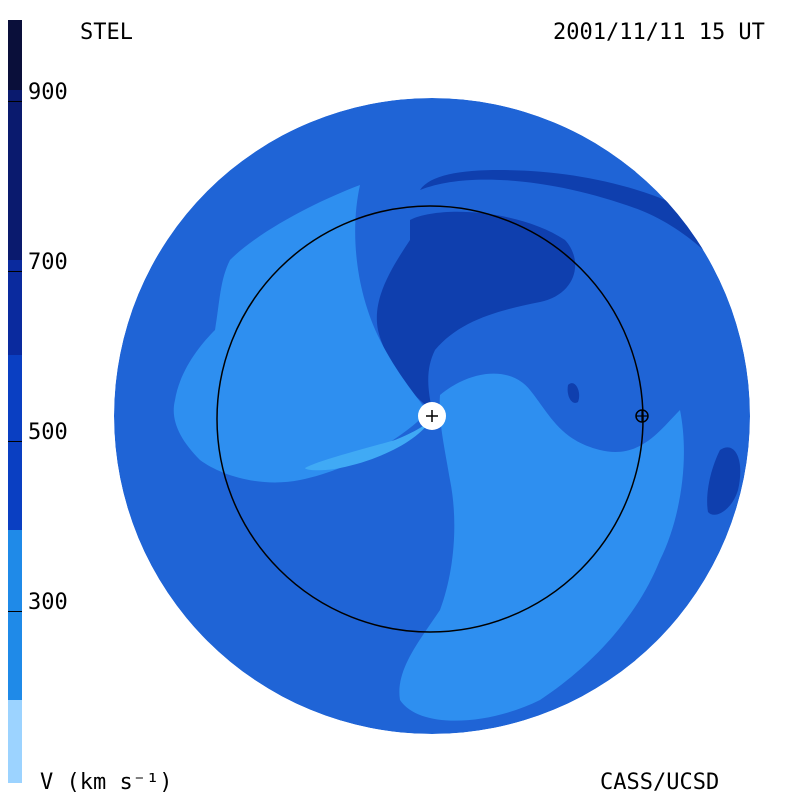  What do you see at coordinates (724, 481) in the screenshot?
I see `map-region-dark-right` at bounding box center [724, 481].